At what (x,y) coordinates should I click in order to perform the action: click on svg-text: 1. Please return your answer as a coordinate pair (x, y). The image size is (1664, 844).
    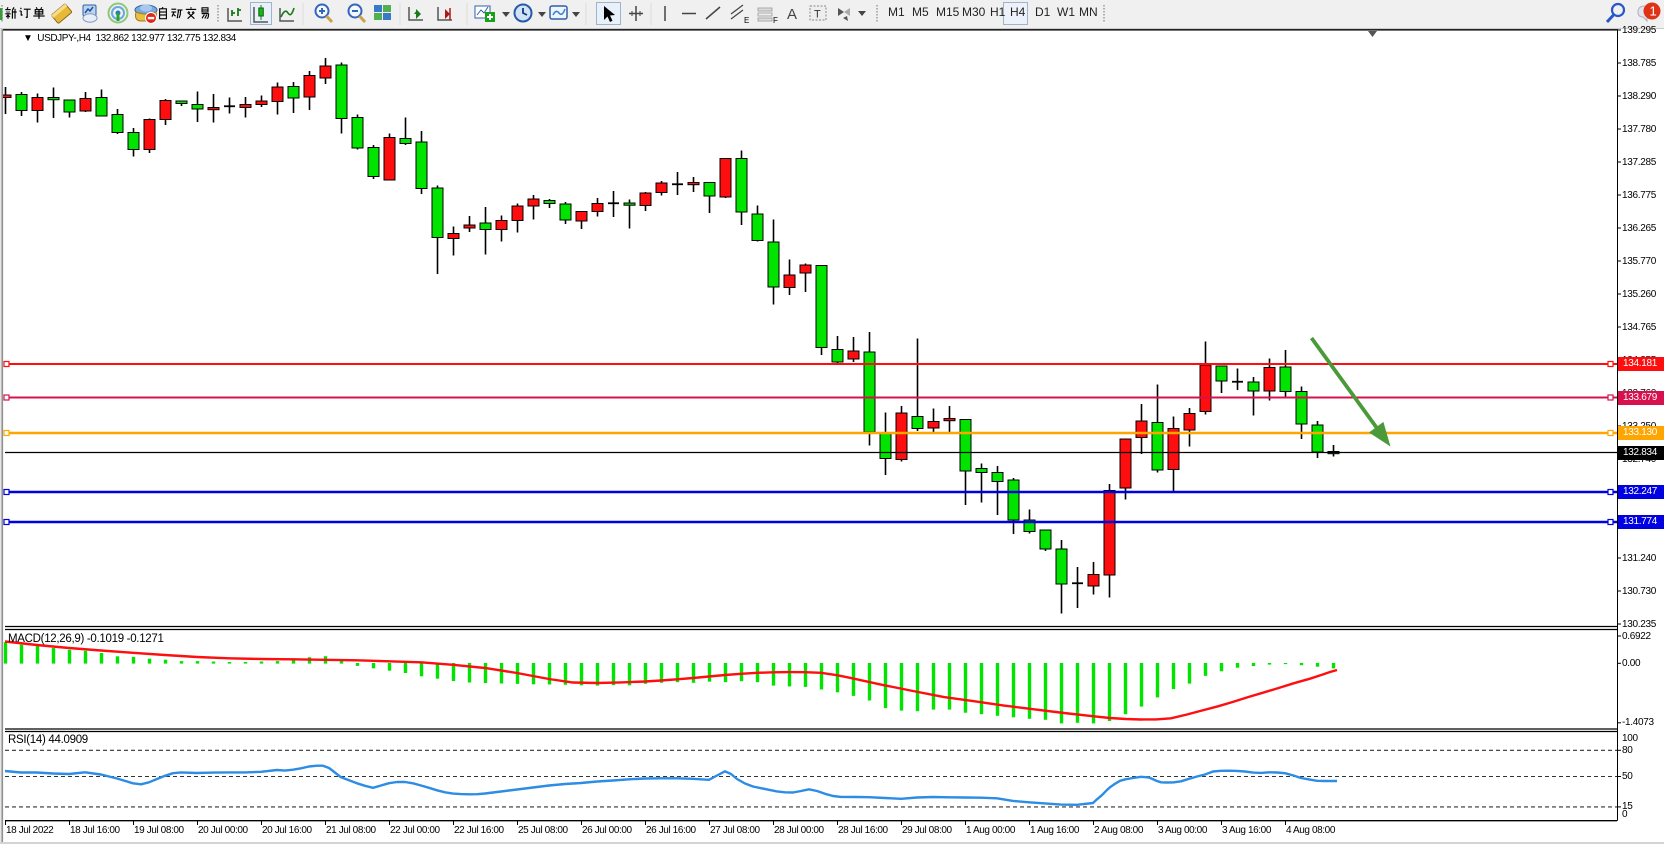
    Looking at the image, I should click on (1653, 11).